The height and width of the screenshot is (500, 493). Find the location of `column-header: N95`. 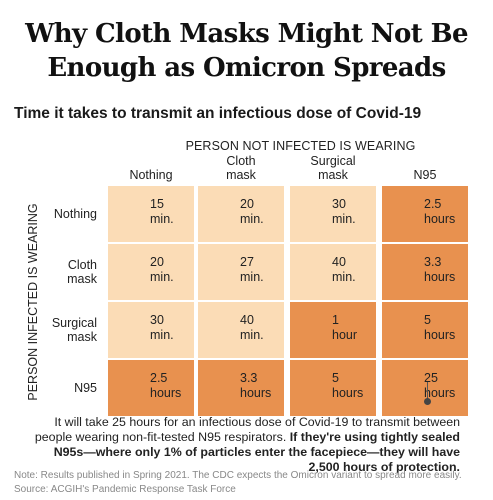

column-header: N95 is located at coordinates (425, 175).